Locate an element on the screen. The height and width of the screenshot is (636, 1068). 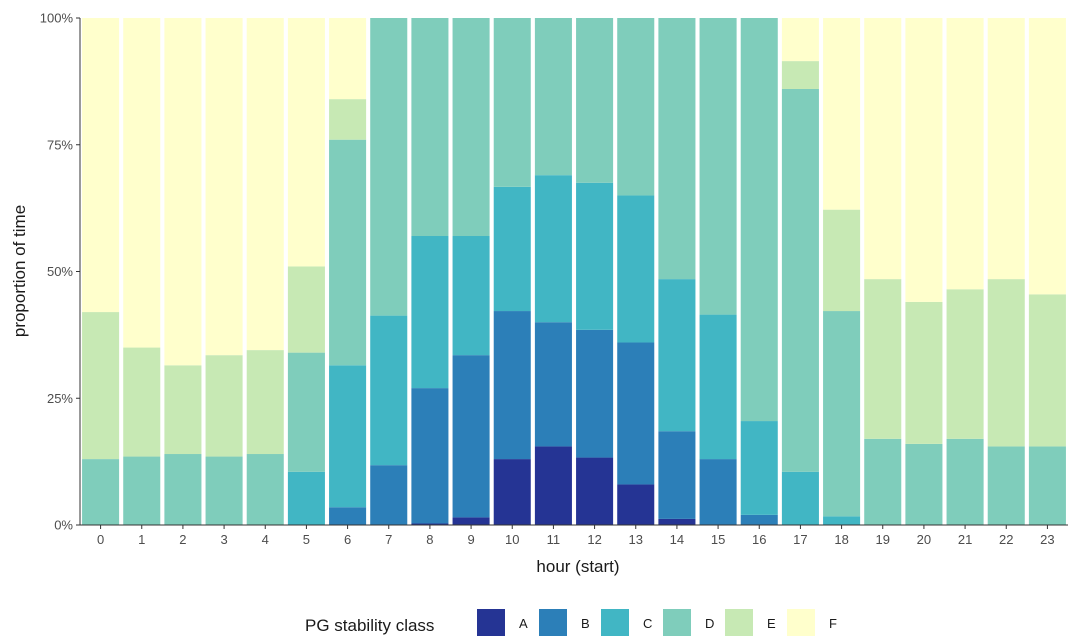
x-tick-label: 8 is located at coordinates (429, 539).